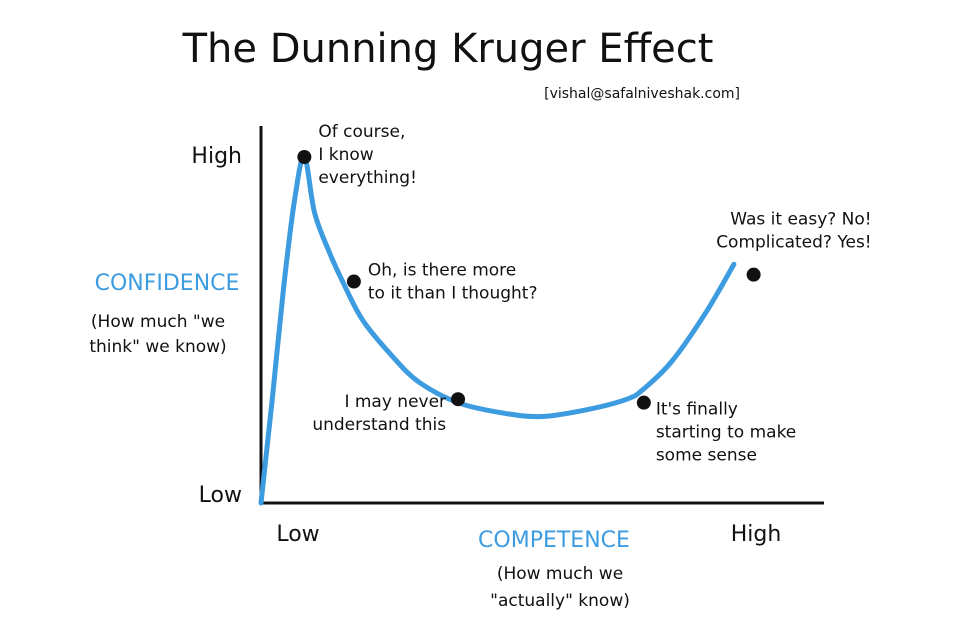 This screenshot has height=632, width=968. What do you see at coordinates (793, 243) in the screenshot?
I see `annotation-label: Complicated? Yes!` at bounding box center [793, 243].